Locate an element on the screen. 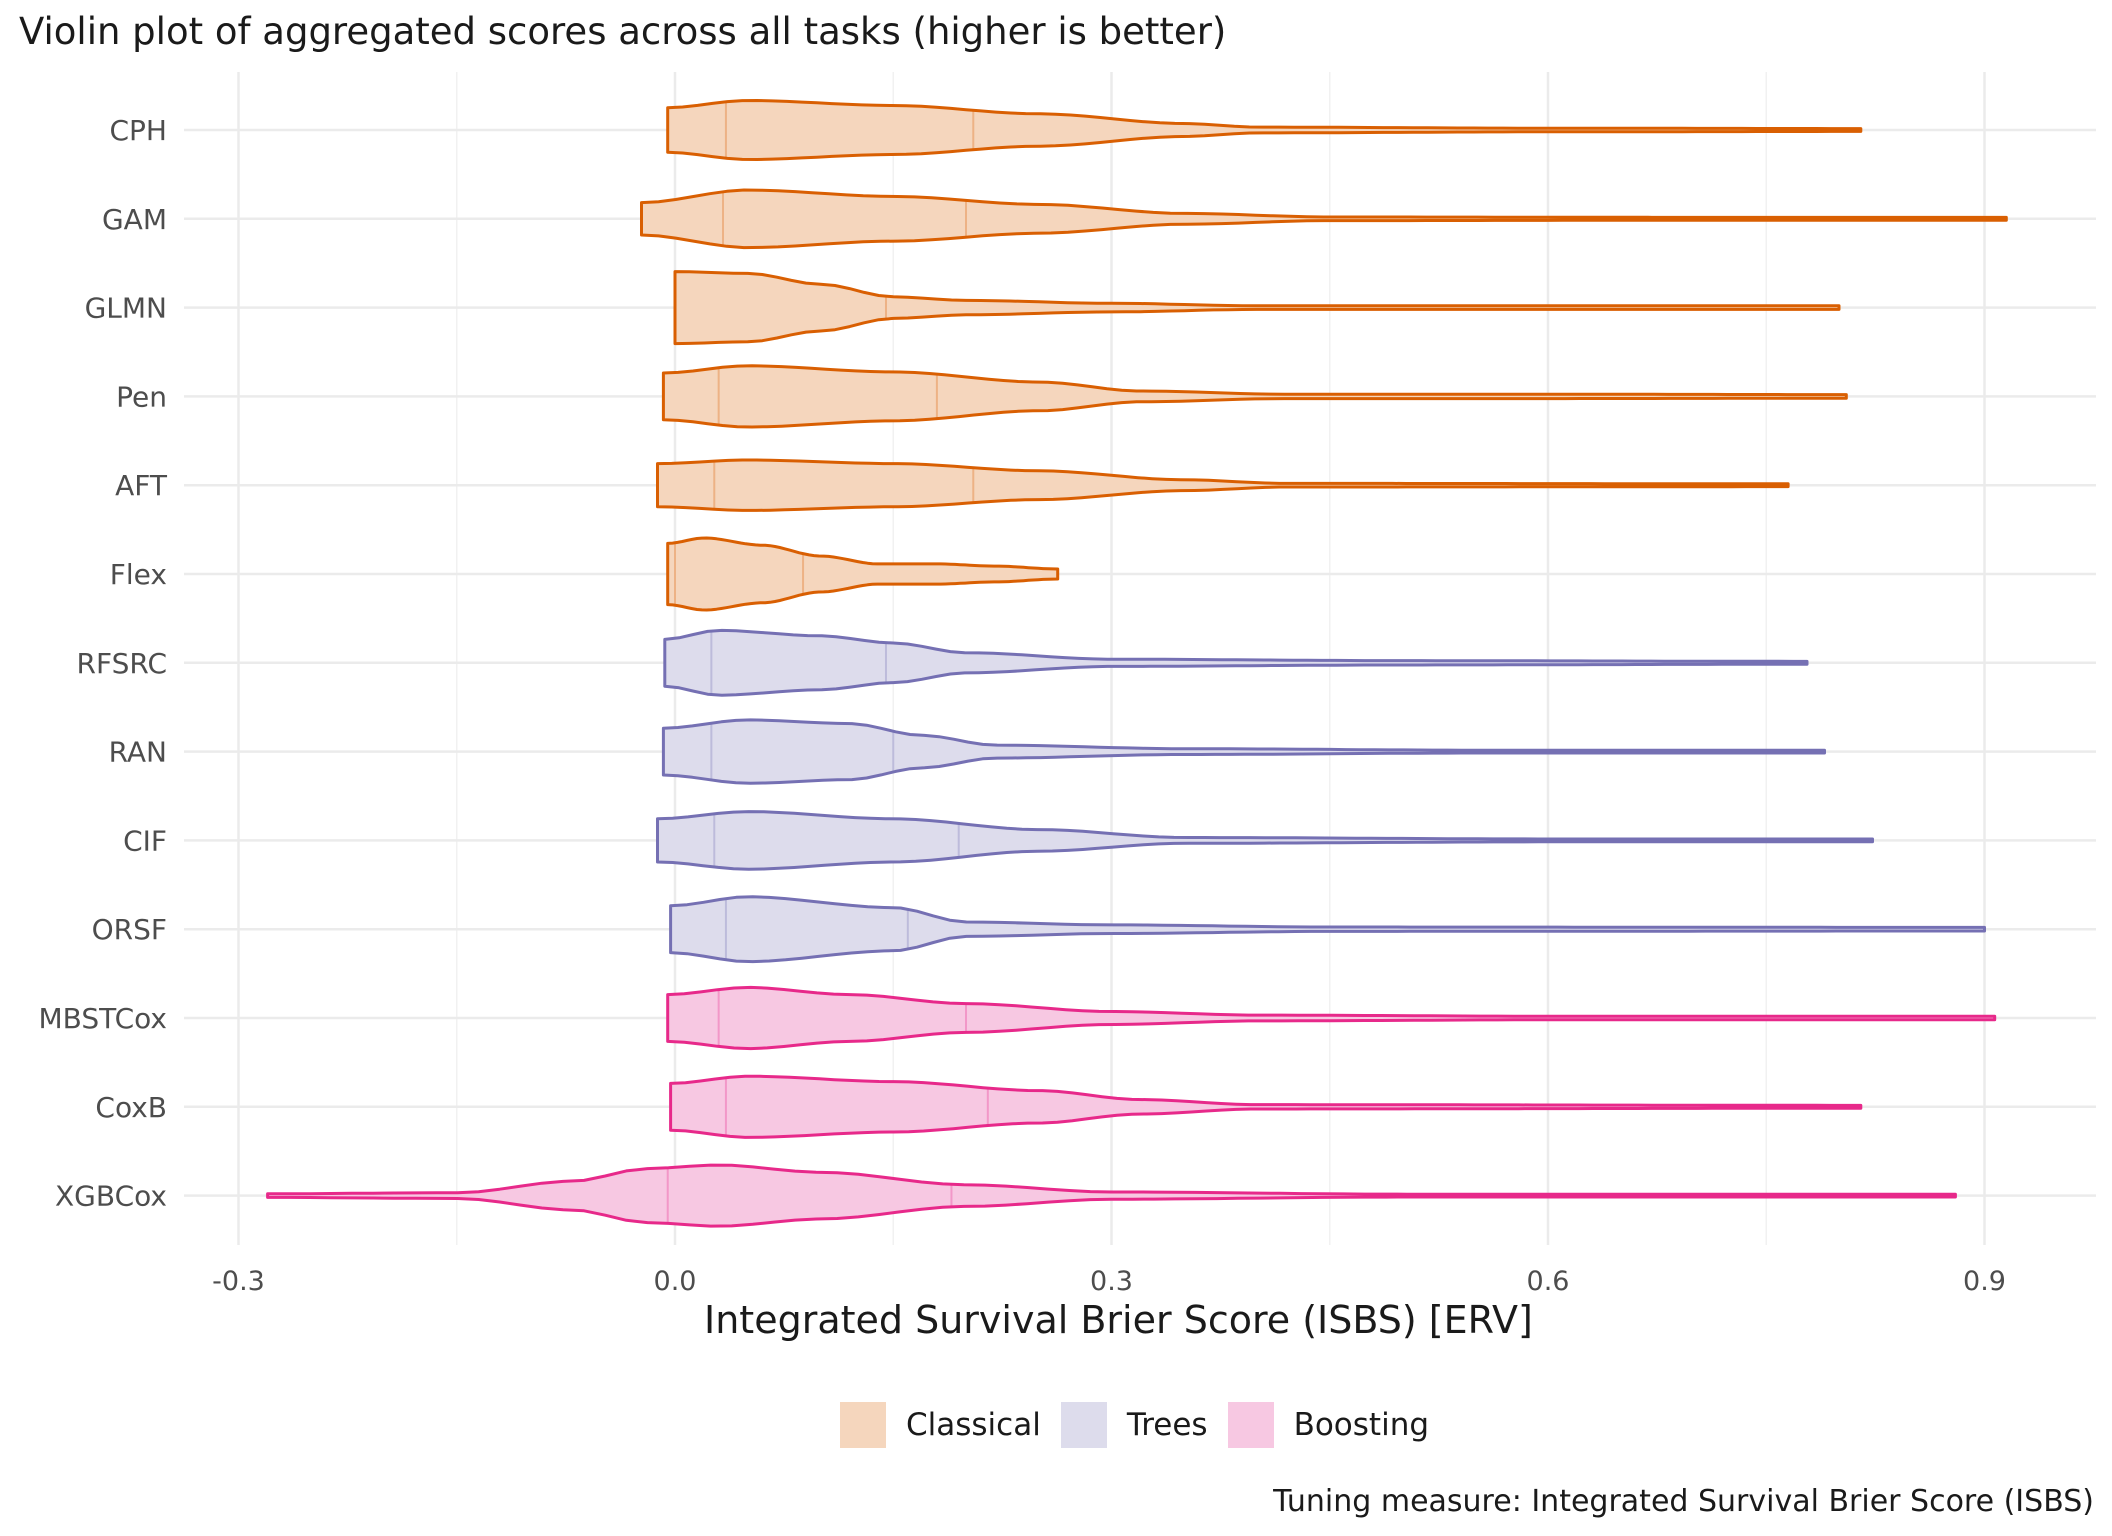  y-tick-label: CoxB is located at coordinates (131, 1107).